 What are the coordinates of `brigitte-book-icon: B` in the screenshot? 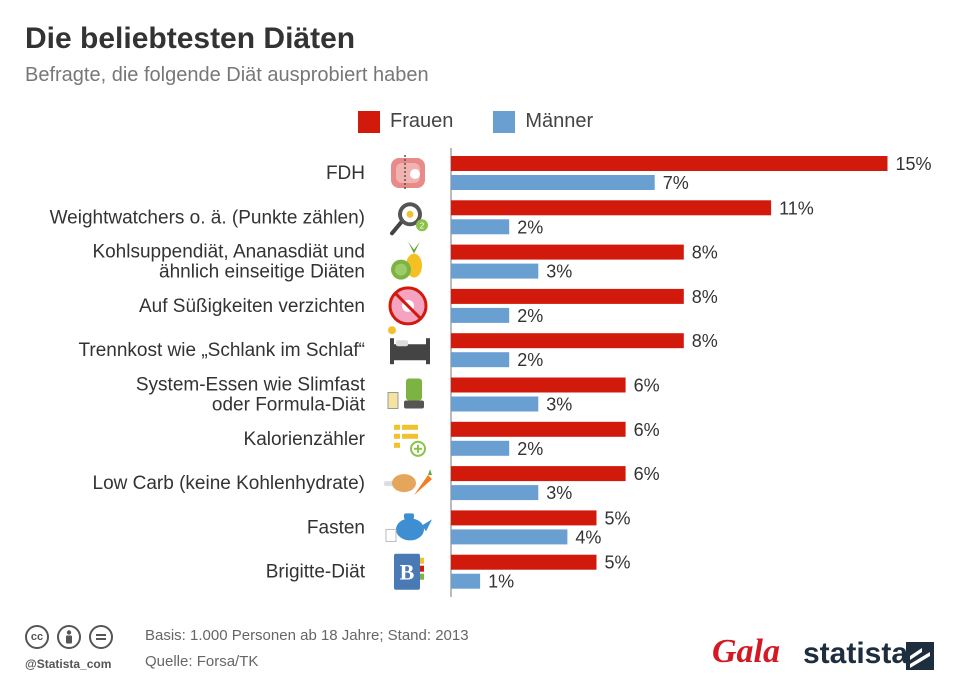 It's located at (409, 571).